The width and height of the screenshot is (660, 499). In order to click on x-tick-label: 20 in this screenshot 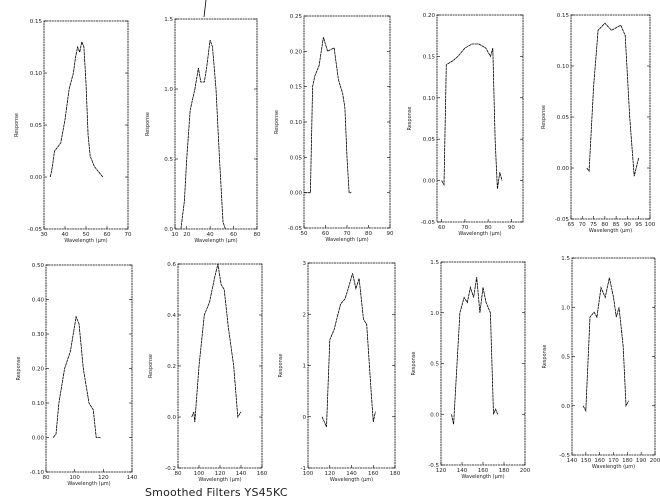, I will do `click(186, 235)`.